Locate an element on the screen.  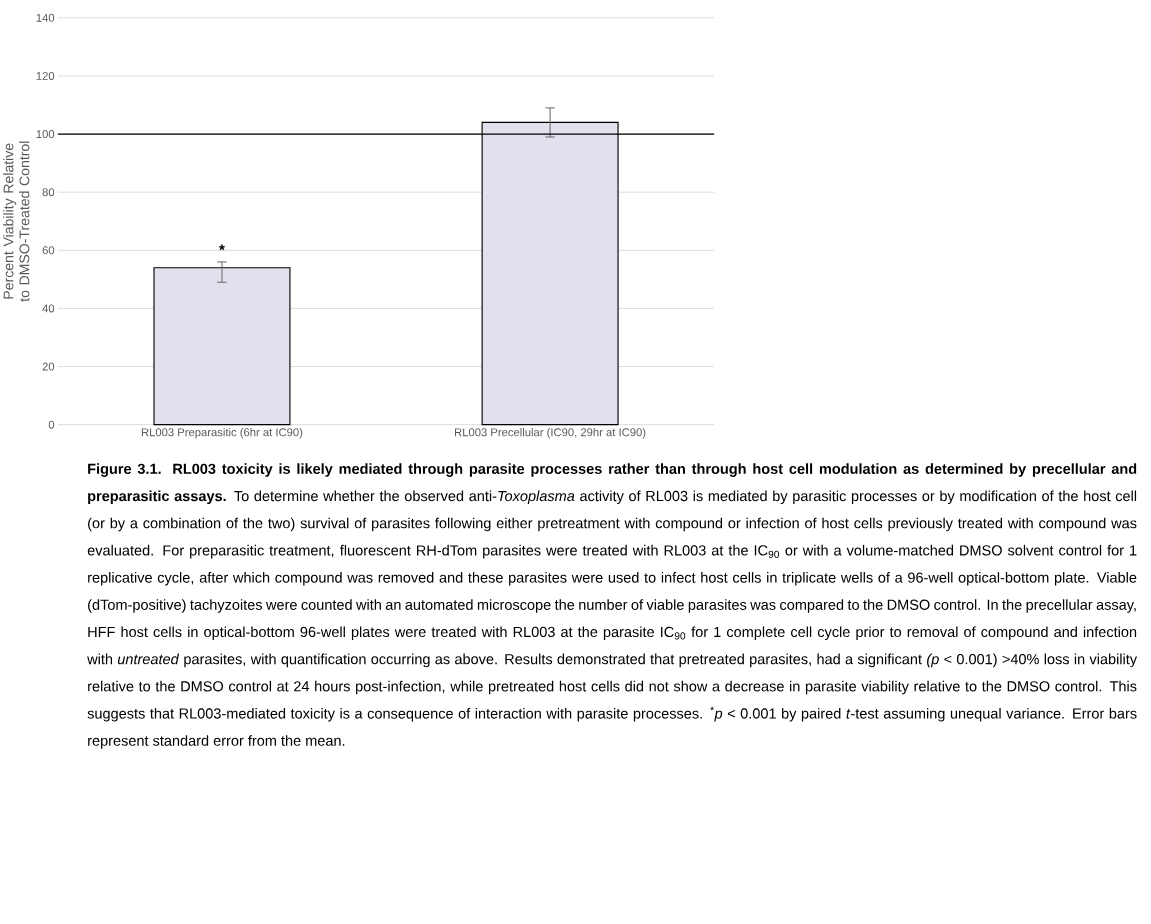
x-tick-label: RL003 Preparasitic (6hr at IC90) is located at coordinates (222, 433).